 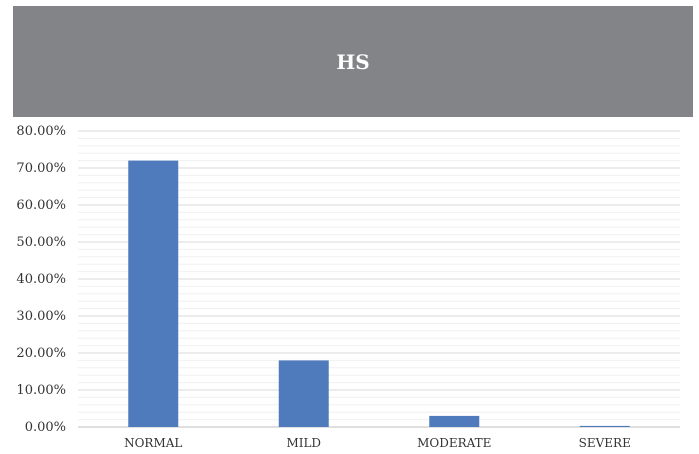 What do you see at coordinates (41, 353) in the screenshot?
I see `y-tick-label: 20.00%` at bounding box center [41, 353].